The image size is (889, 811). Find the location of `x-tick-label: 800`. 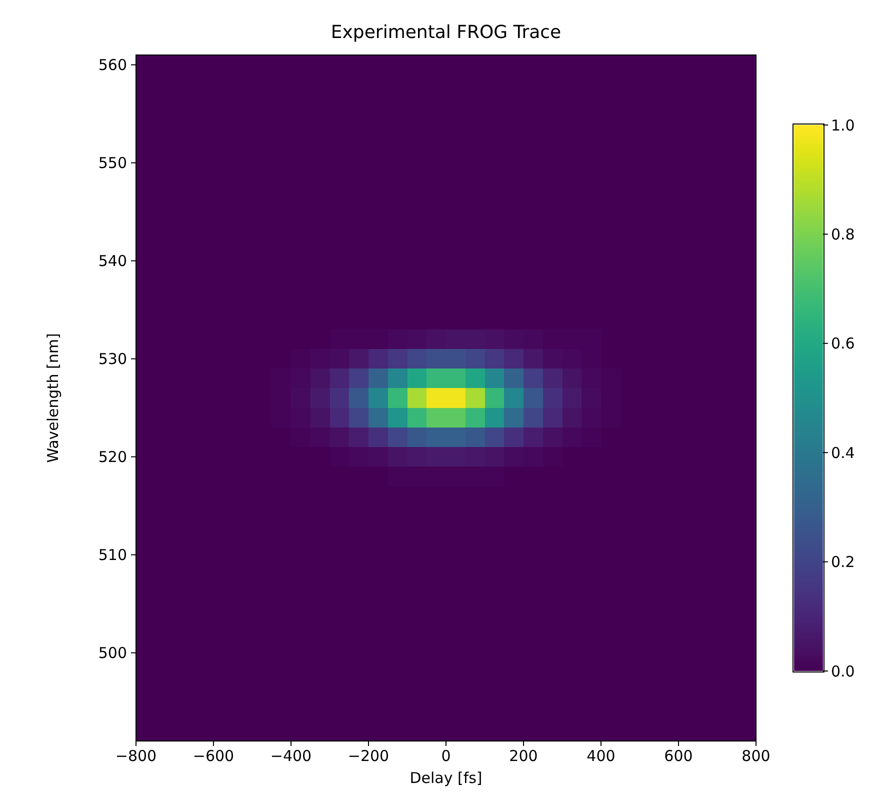

x-tick-label: 800 is located at coordinates (756, 756).